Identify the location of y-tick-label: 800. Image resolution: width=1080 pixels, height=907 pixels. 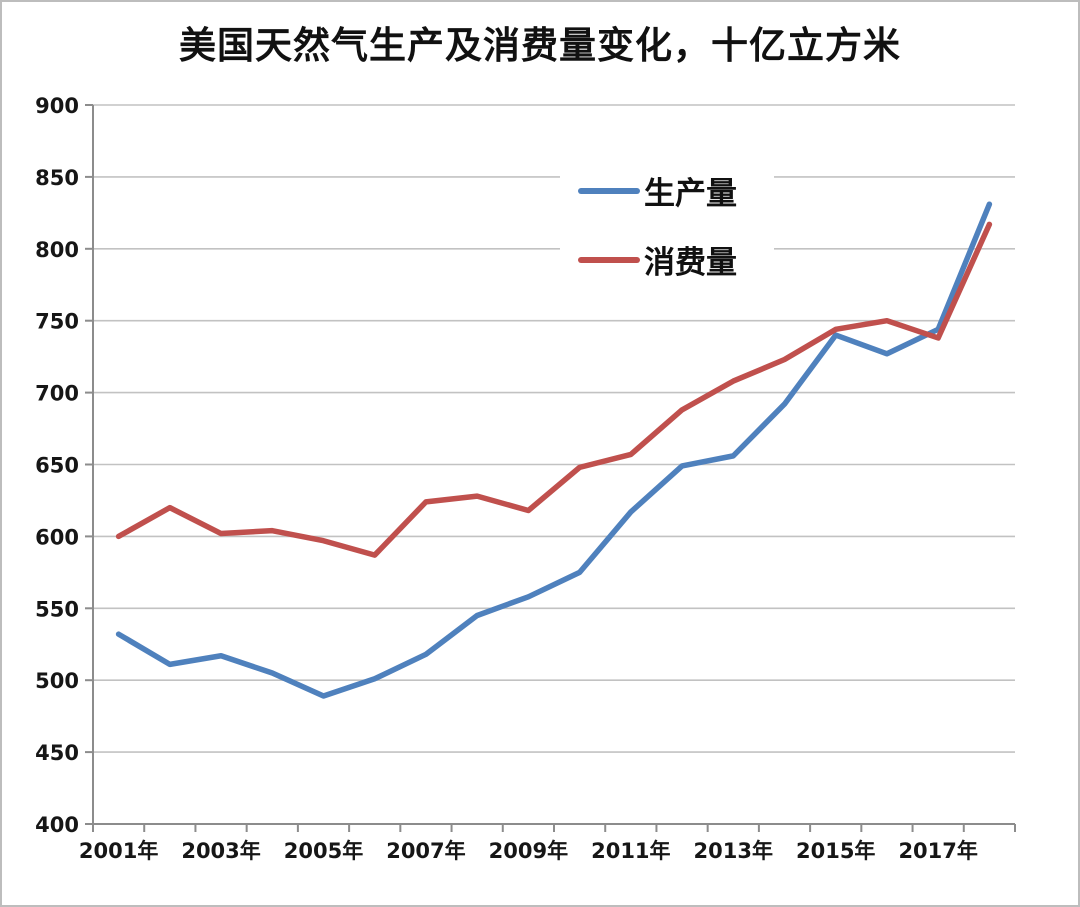
(57, 250).